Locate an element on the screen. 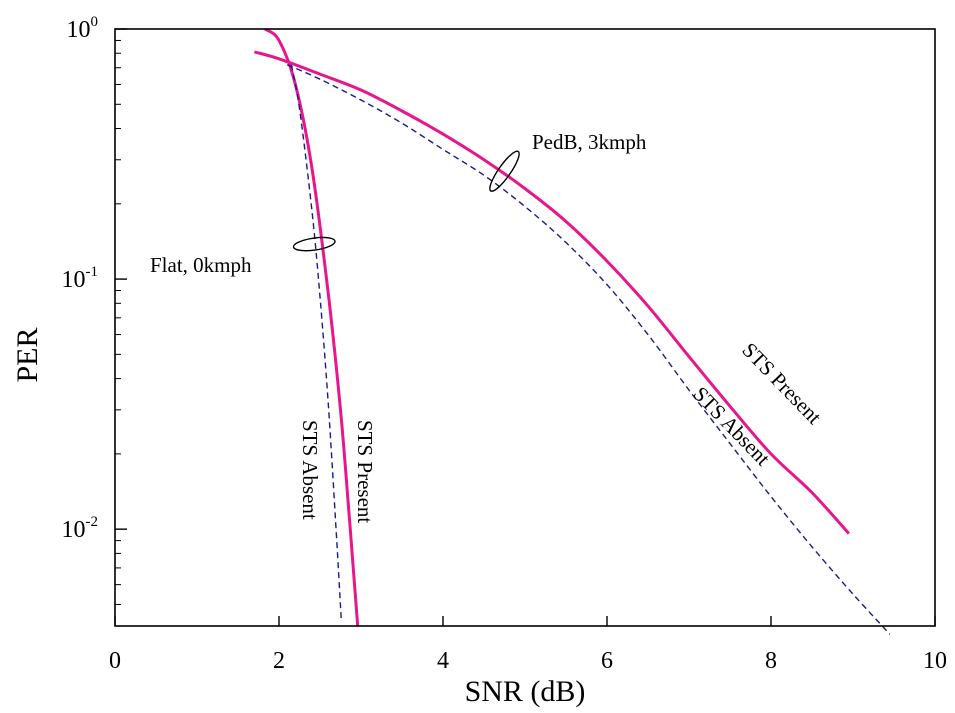 This screenshot has width=955, height=713. group-marker-ellipse-pedb is located at coordinates (504, 171).